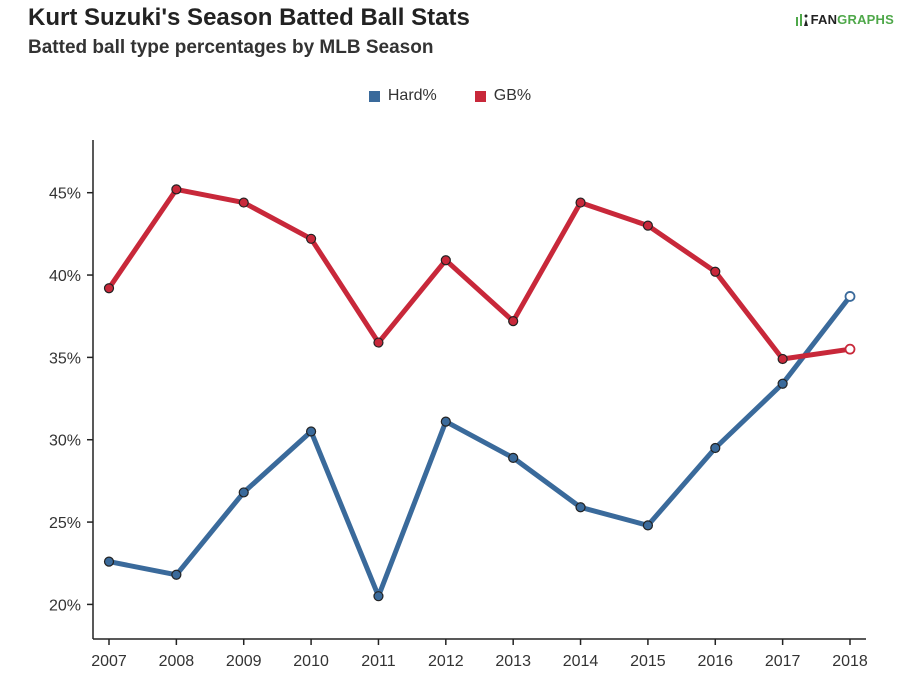 The height and width of the screenshot is (687, 900). Describe the element at coordinates (783, 661) in the screenshot. I see `x-tick-label: 2017` at that location.